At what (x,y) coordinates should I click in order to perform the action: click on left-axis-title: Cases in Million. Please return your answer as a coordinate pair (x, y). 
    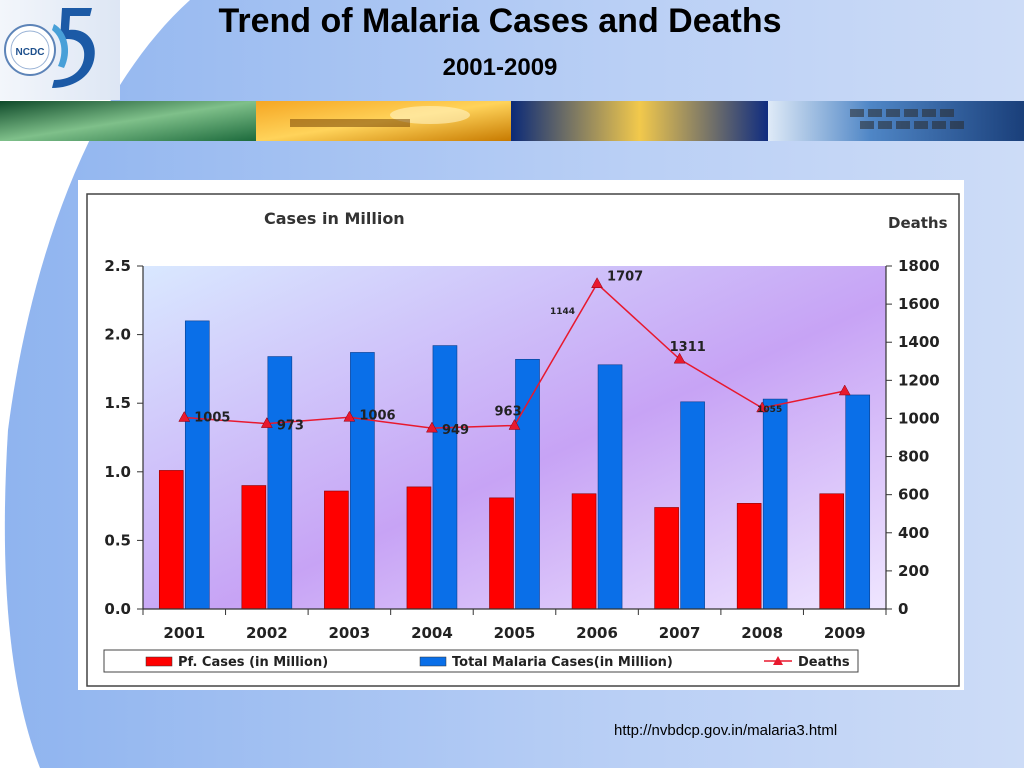
    Looking at the image, I should click on (334, 218).